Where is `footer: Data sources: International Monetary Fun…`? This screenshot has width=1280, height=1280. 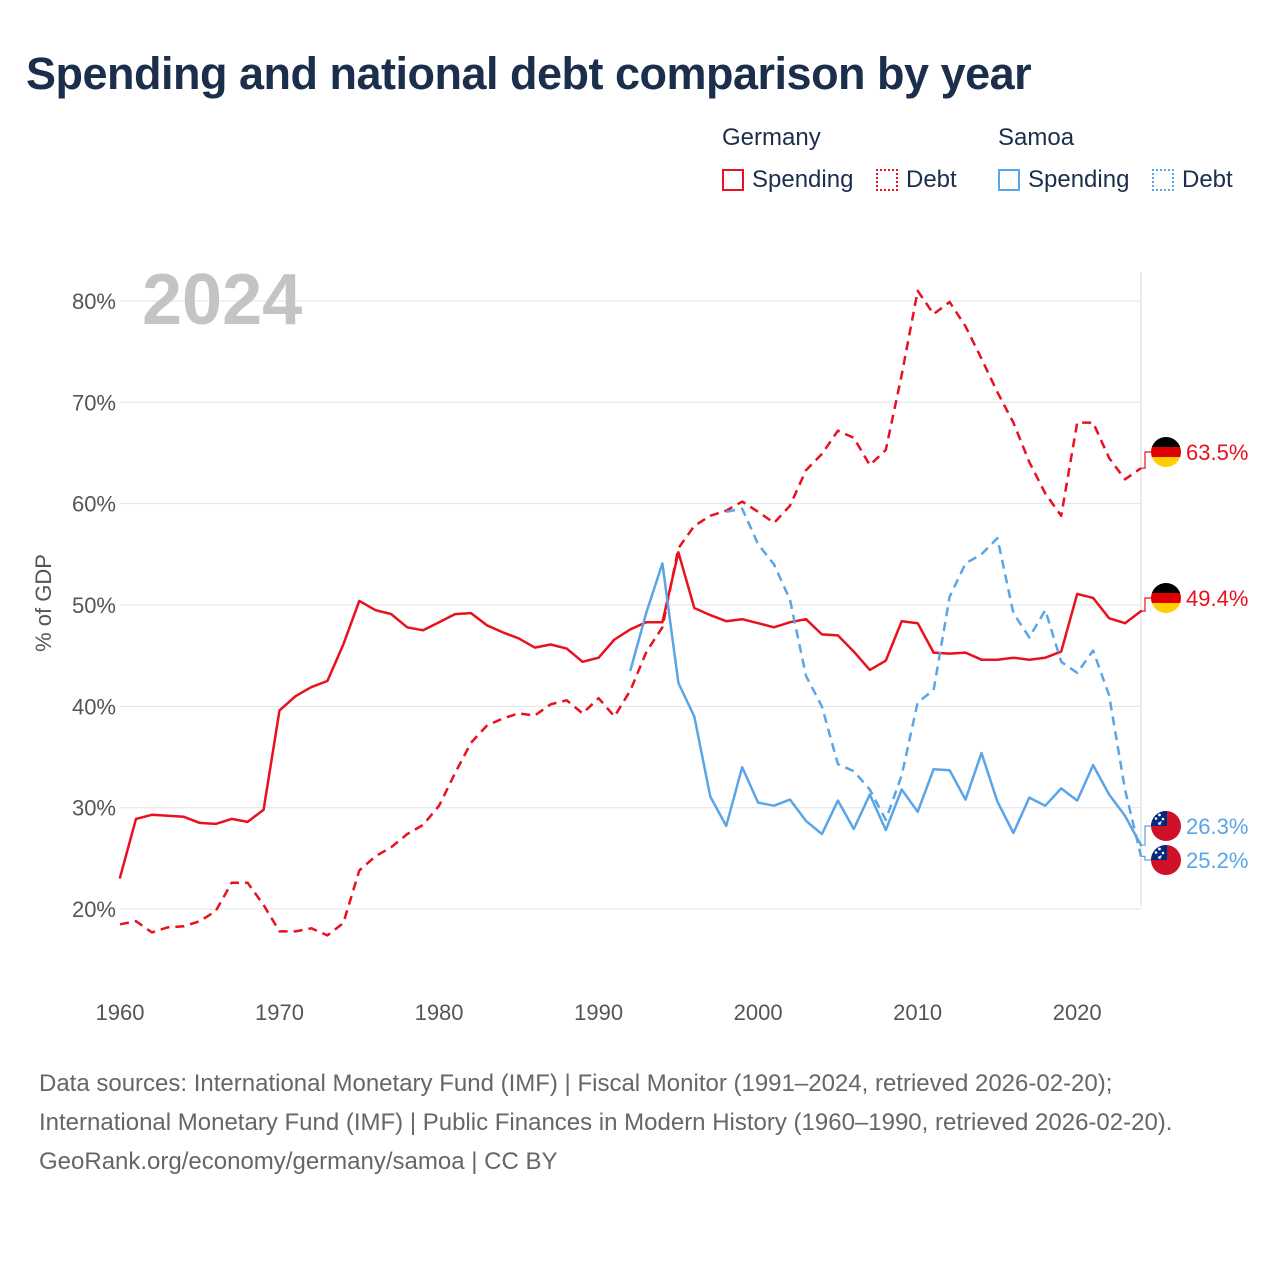 footer: Data sources: International Monetary Fun… is located at coordinates (639, 1122).